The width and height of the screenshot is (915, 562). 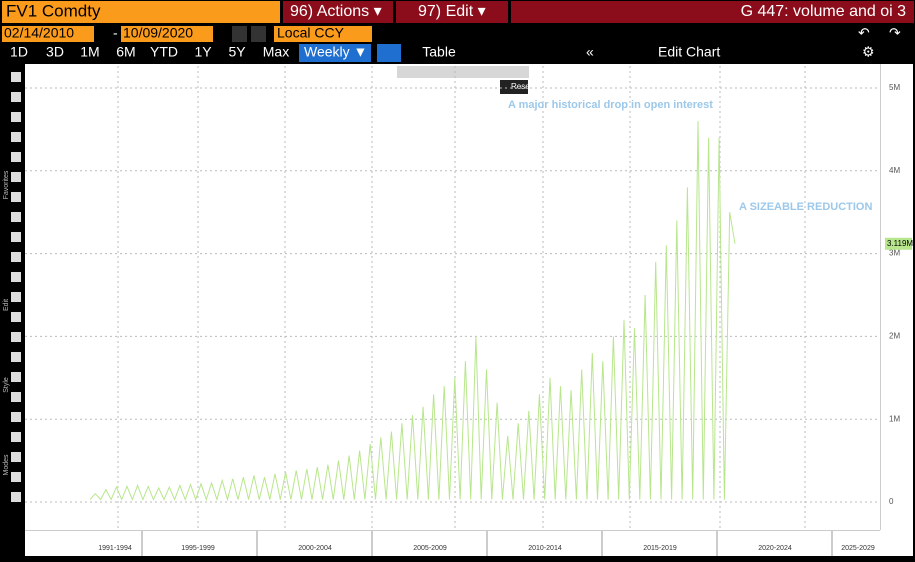 I want to click on end-date: 10/09/2020, so click(x=158, y=33).